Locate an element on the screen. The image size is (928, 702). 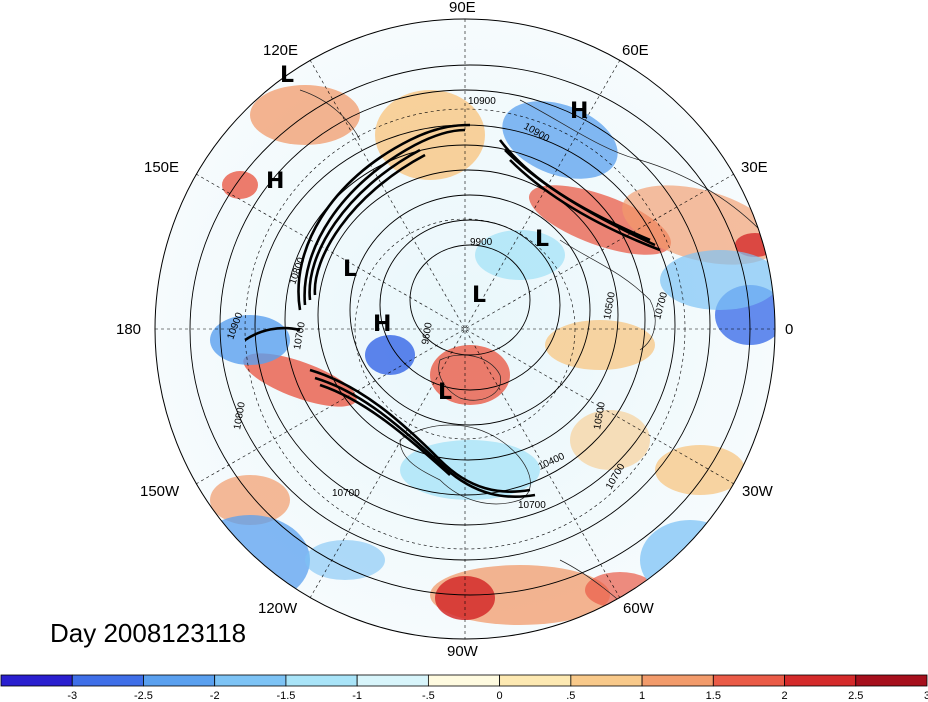
lon-label-30e: 30E is located at coordinates (754, 167).